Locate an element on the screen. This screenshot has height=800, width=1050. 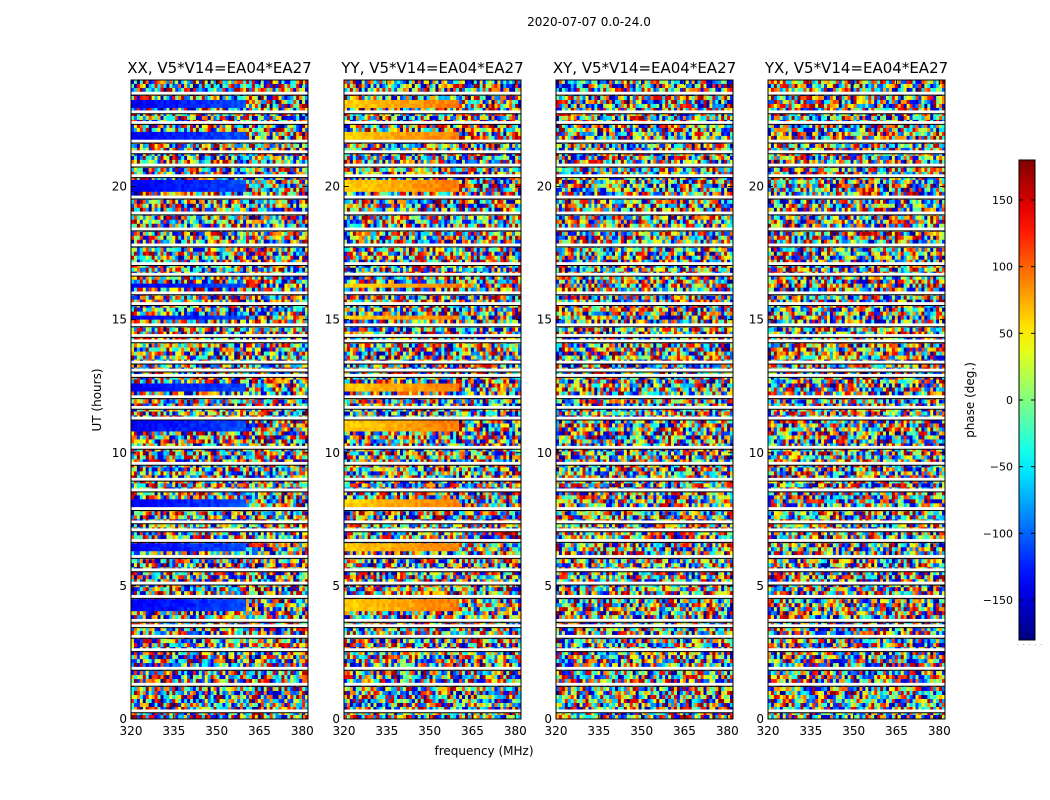
panel-frame is located at coordinates (644, 399).